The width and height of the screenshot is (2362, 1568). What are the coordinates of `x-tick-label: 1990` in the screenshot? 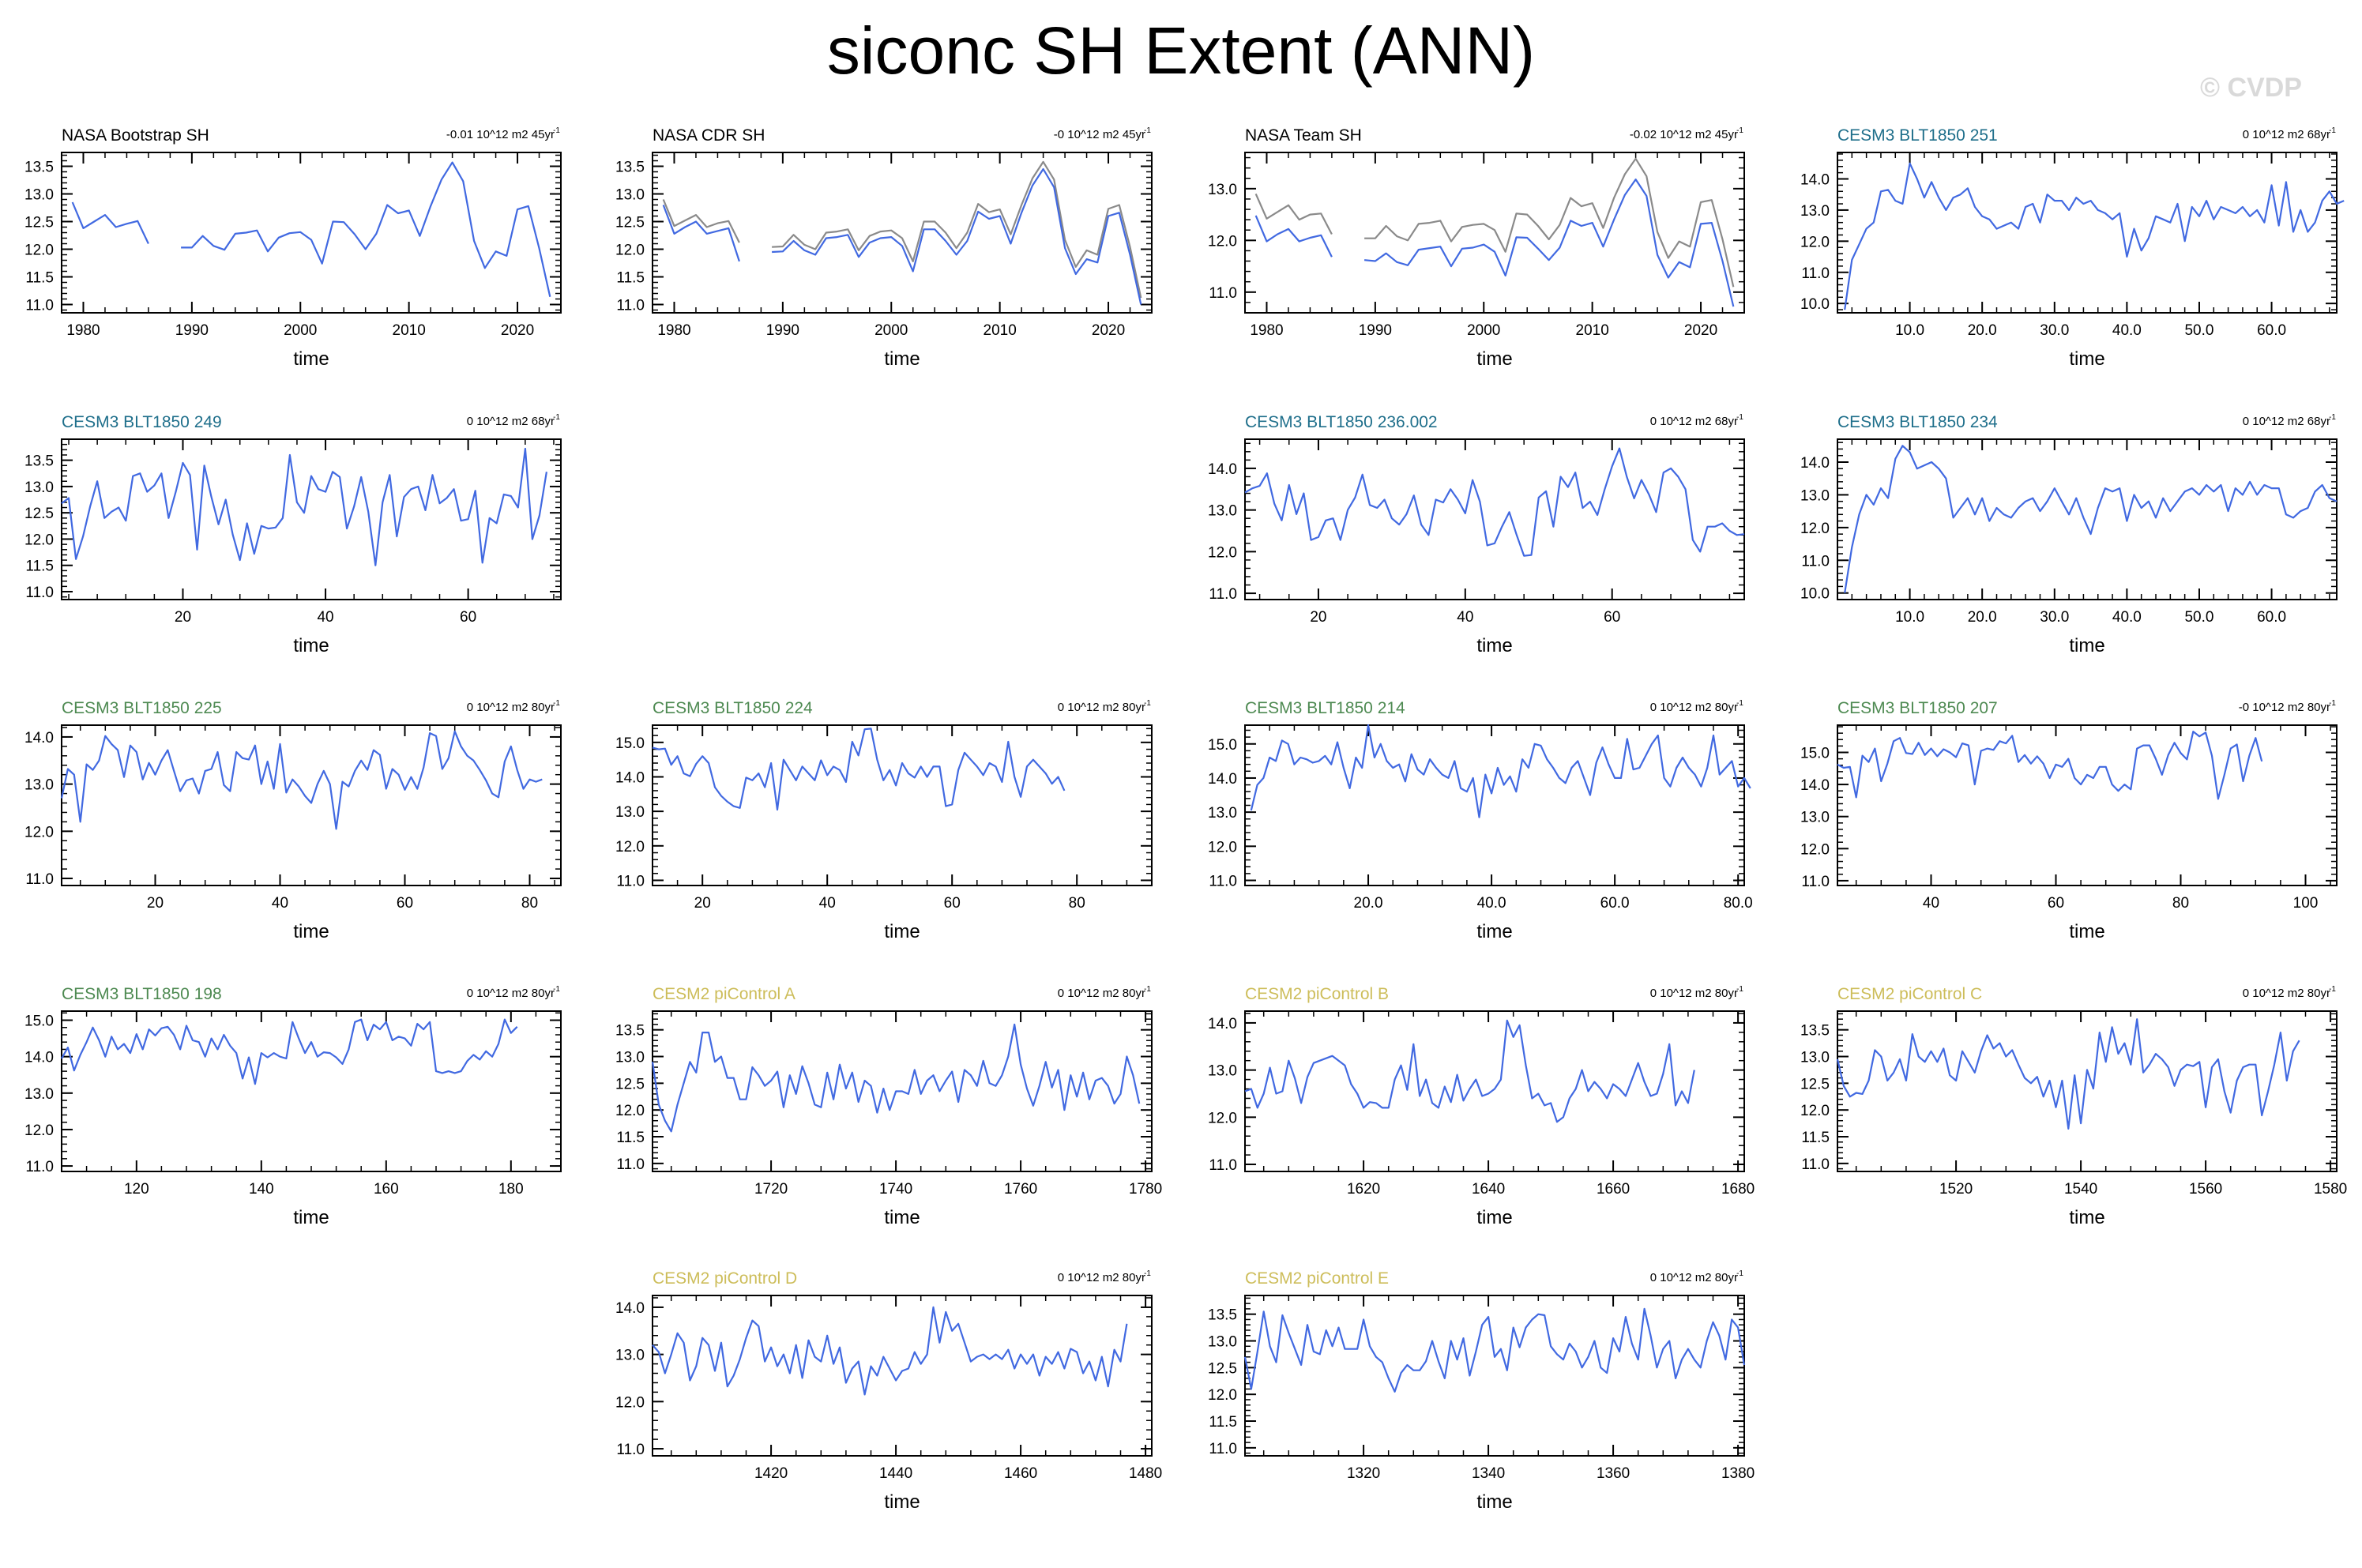 It's located at (783, 330).